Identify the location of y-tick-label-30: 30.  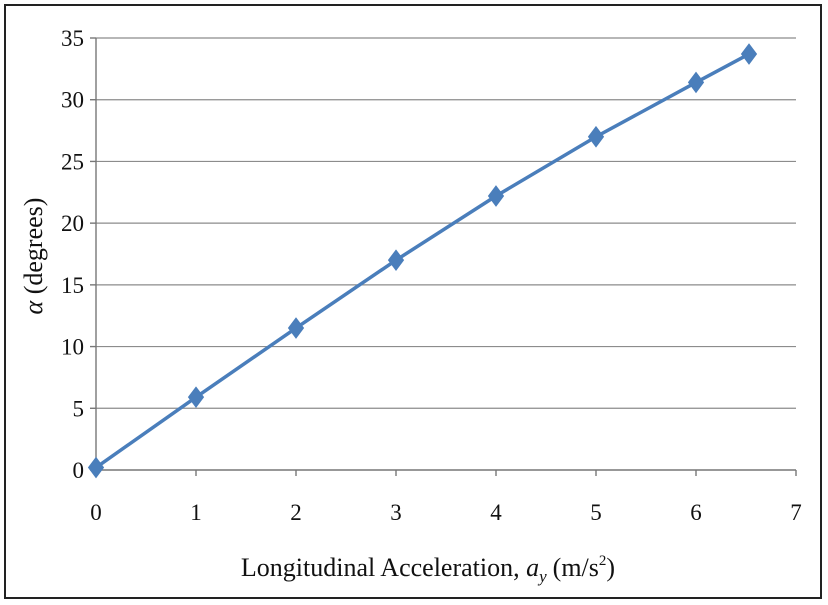
(72, 100).